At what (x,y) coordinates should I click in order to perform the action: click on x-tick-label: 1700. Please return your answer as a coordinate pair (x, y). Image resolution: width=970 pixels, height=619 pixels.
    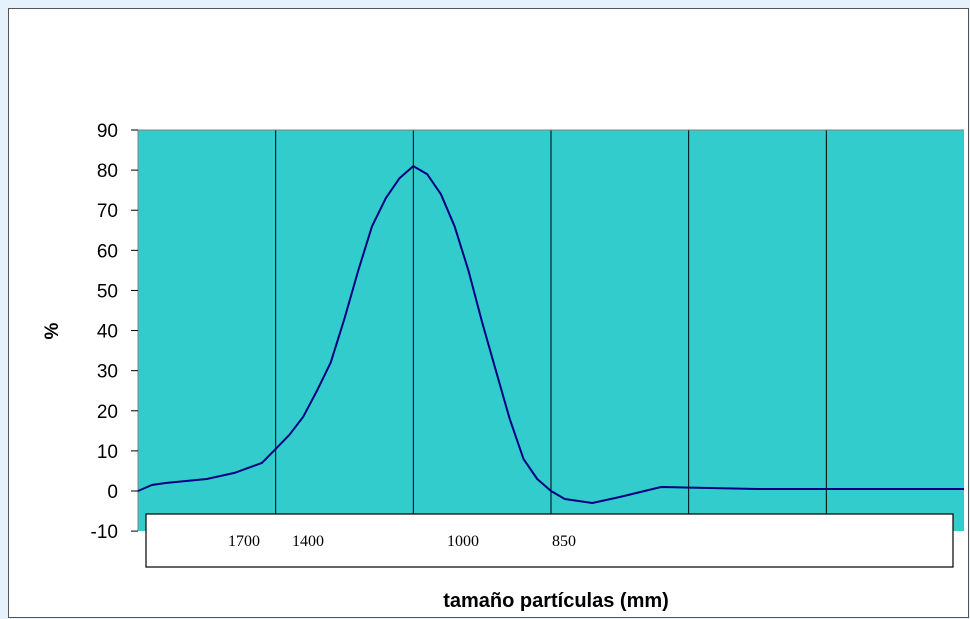
    Looking at the image, I should click on (244, 541).